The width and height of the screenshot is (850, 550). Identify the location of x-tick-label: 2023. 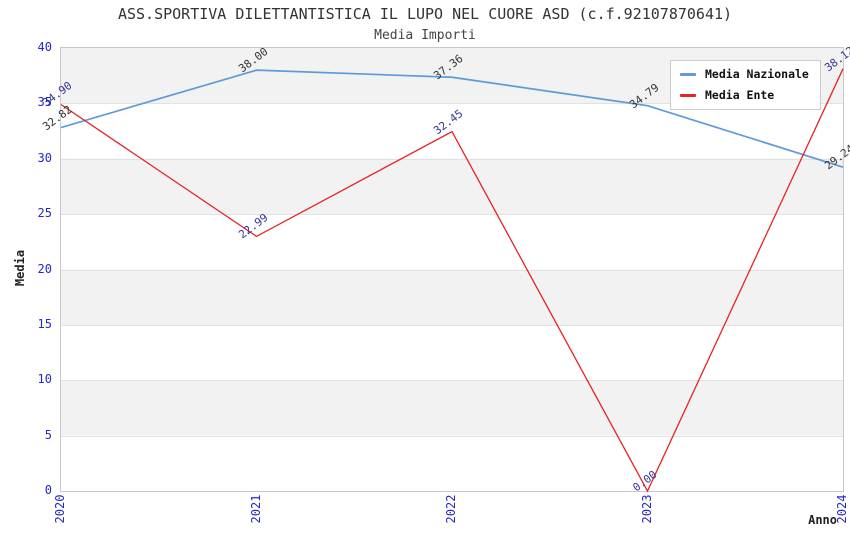
(646, 509).